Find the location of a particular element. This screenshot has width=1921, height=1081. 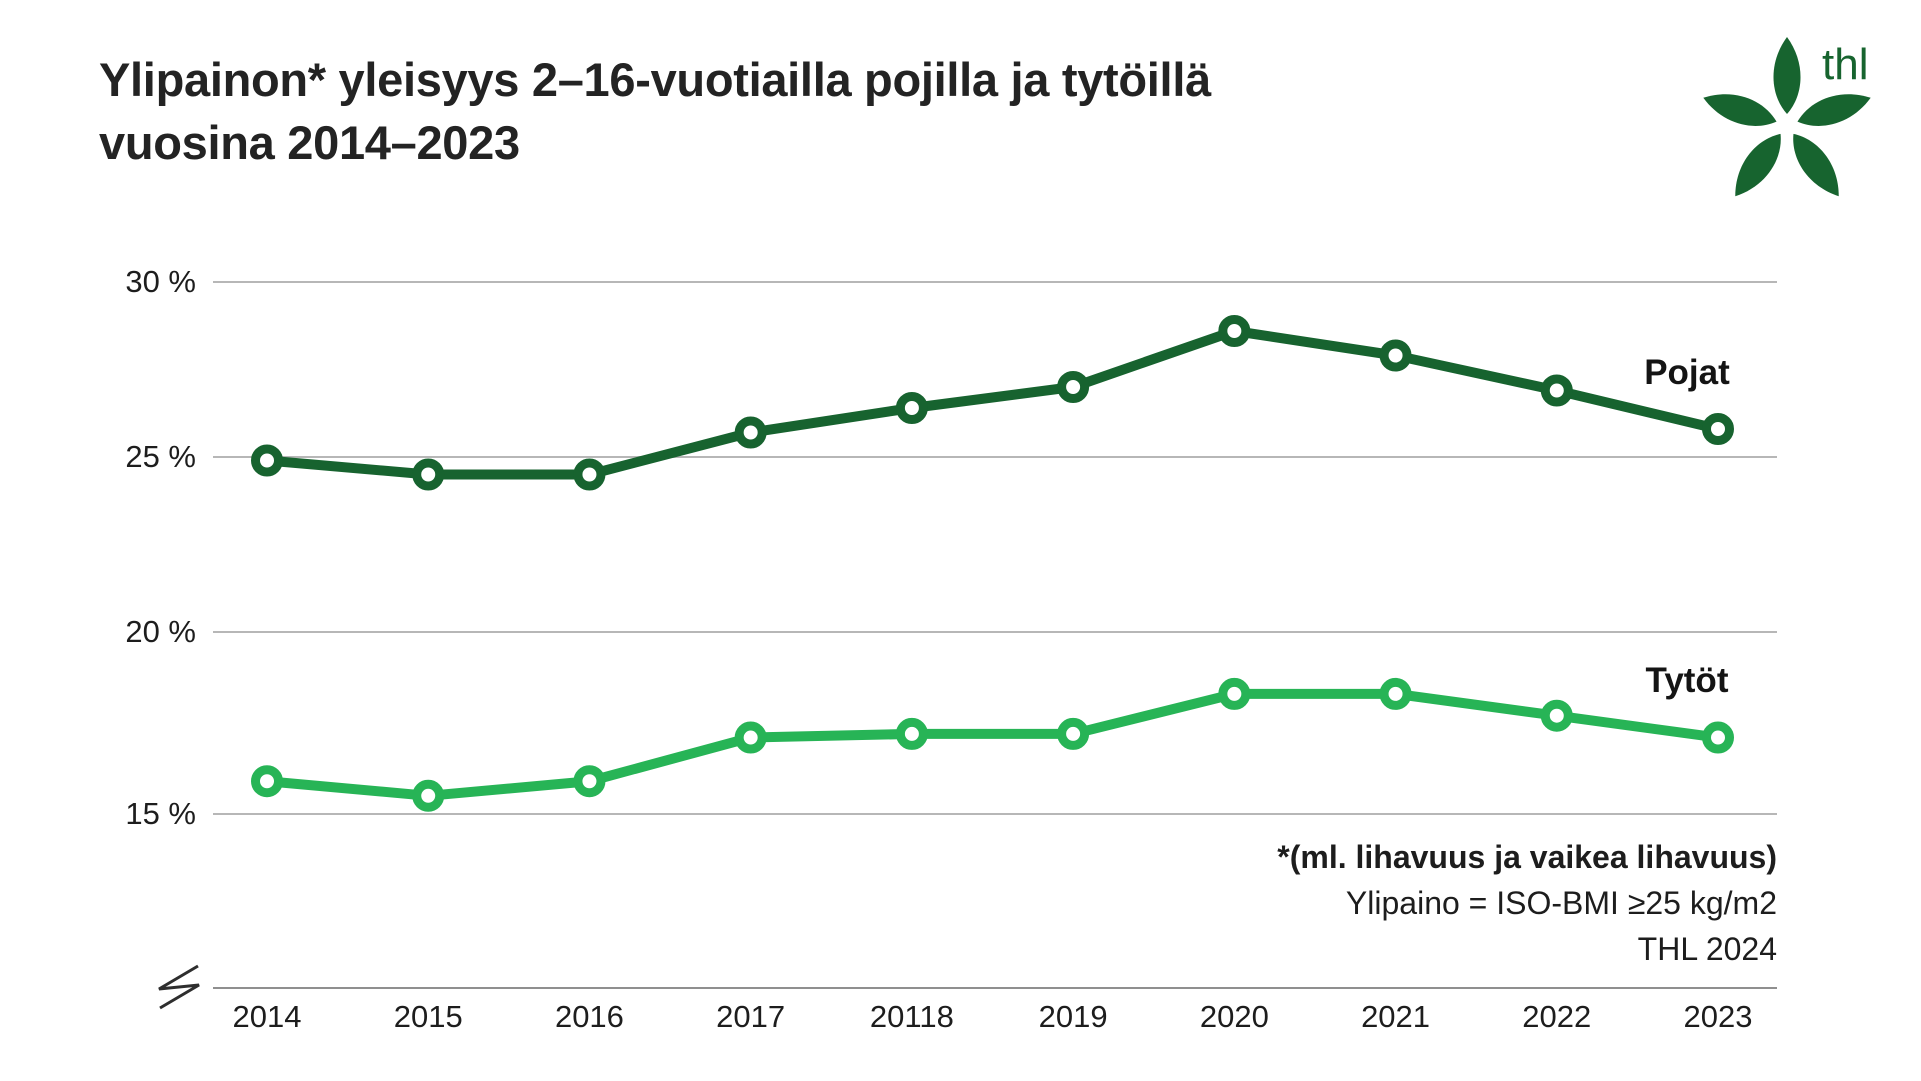

thl-flower-icon is located at coordinates (1787, 117).